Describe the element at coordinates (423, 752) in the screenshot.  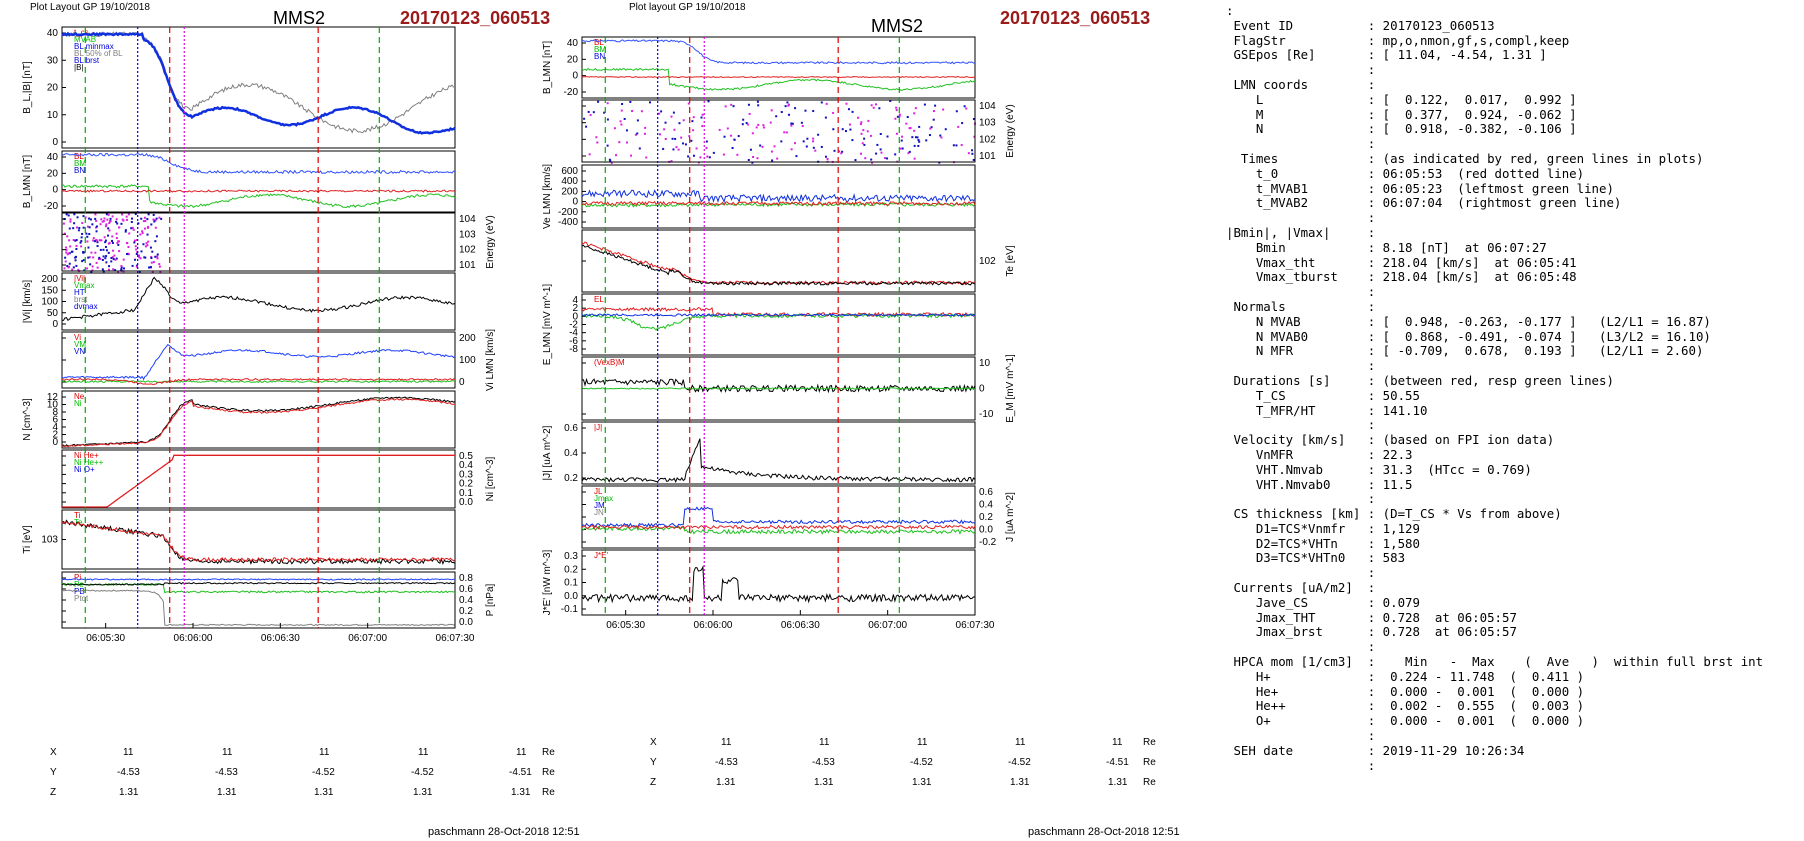
I see `coord-x-3: 11` at that location.